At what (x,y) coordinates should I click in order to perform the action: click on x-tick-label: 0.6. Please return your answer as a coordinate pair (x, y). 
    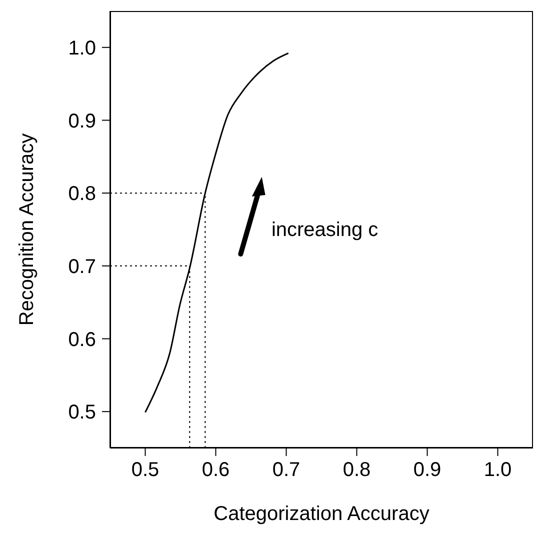
    Looking at the image, I should click on (216, 470).